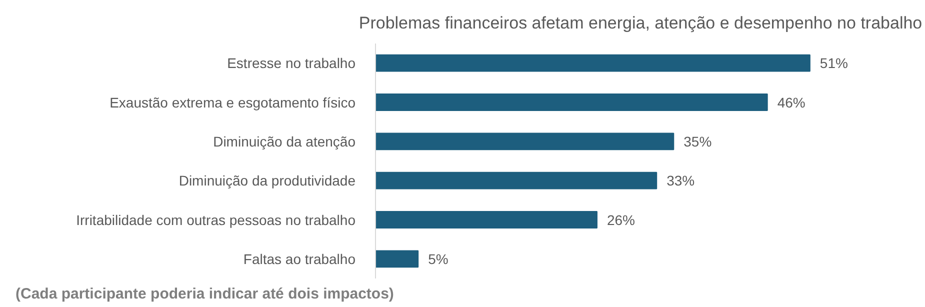 The height and width of the screenshot is (307, 925). I want to click on y-tick-label: Diminuição da produtividade, so click(267, 180).